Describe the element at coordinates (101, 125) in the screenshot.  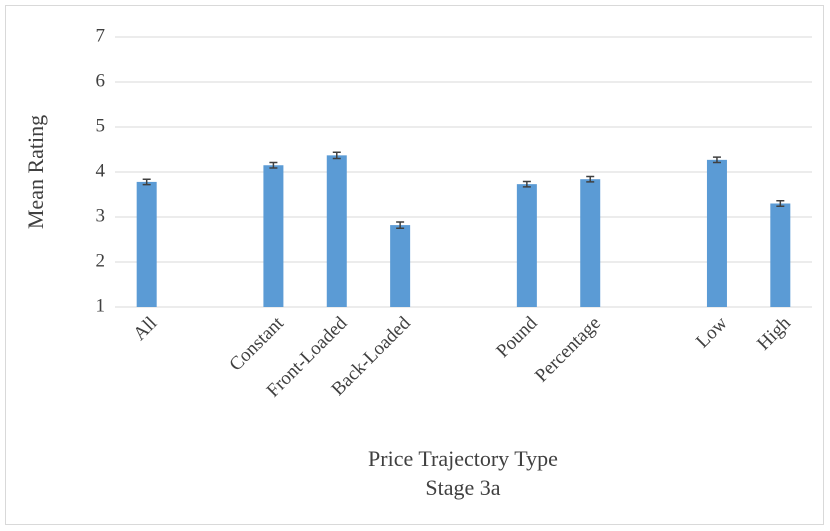
I see `y-tick-label: 5` at that location.